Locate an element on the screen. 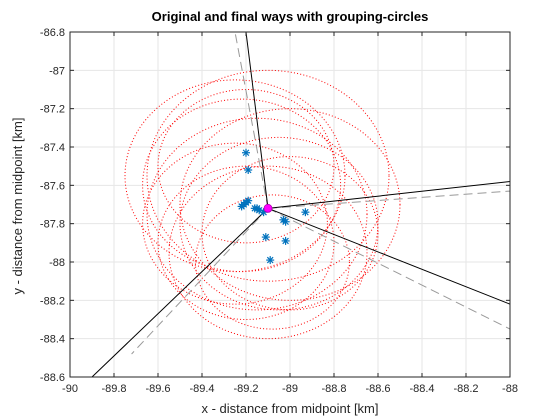 The width and height of the screenshot is (560, 420). x-tick-label: -89.6 is located at coordinates (157, 389).